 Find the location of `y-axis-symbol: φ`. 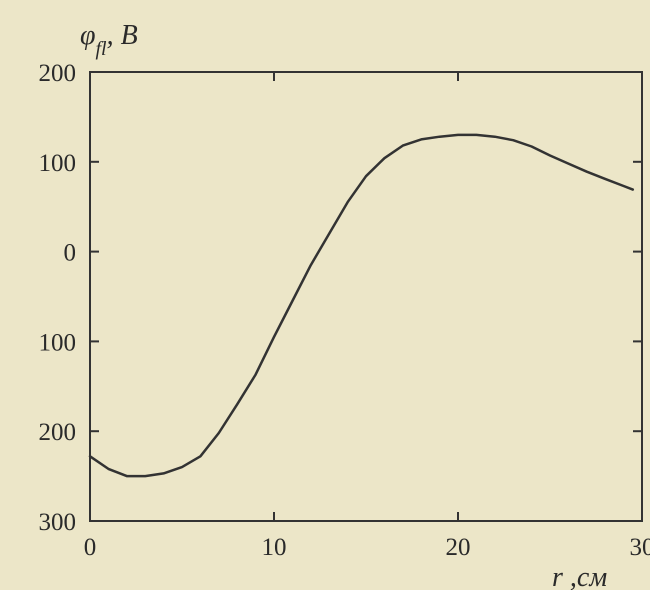

y-axis-symbol: φ is located at coordinates (88, 35).